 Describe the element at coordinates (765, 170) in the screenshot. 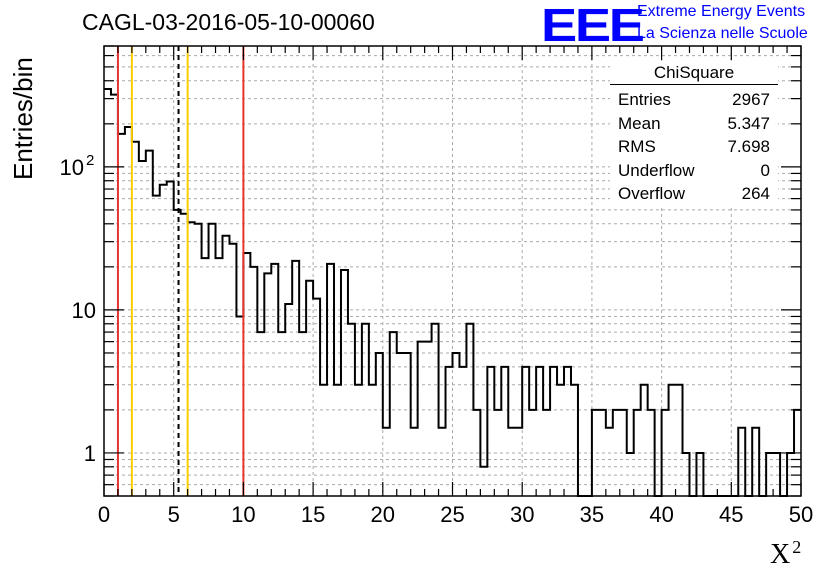

I see `stats-value: 0` at that location.